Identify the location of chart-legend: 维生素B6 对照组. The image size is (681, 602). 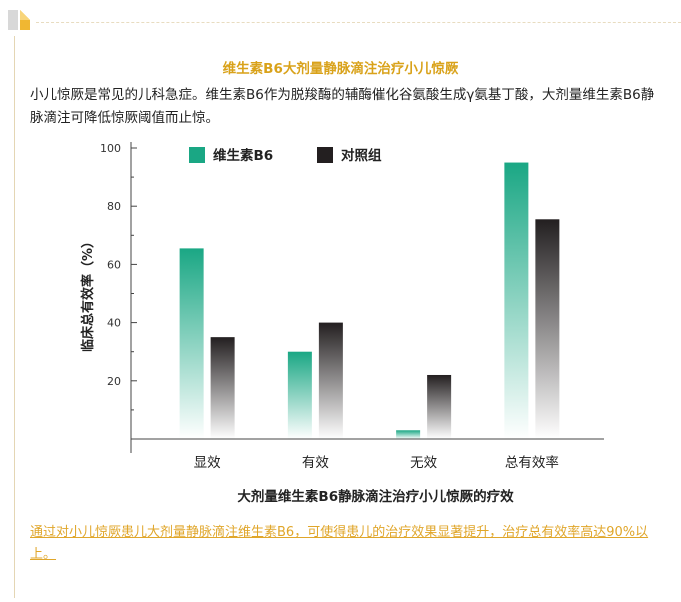
(285, 155).